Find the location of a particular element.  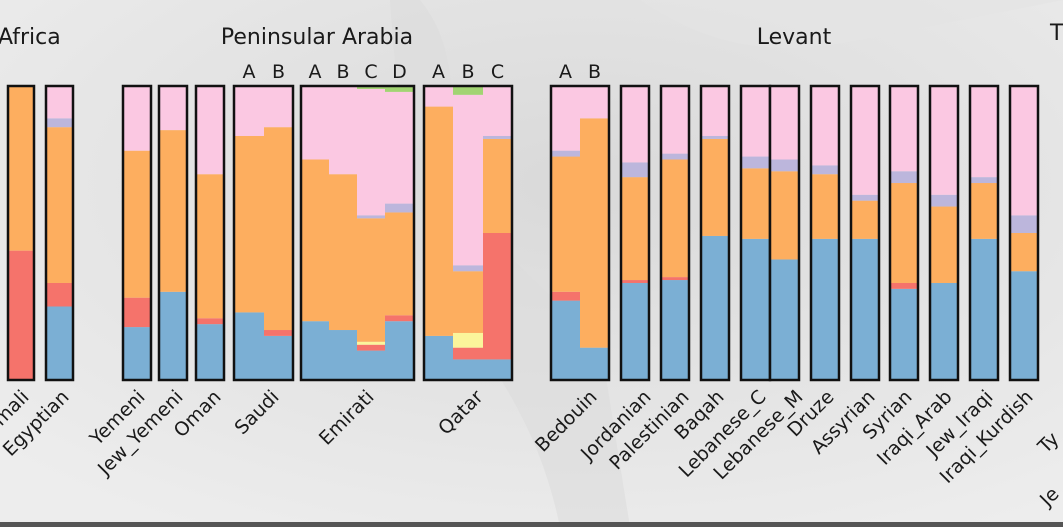

bar-frame-Baqah is located at coordinates (715, 233).